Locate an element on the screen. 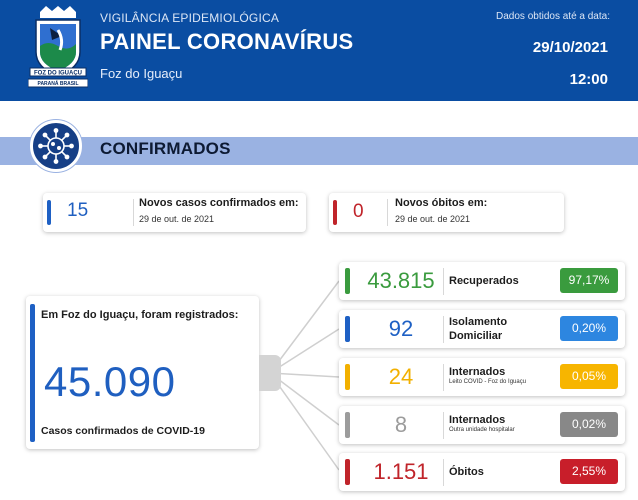  stat-label: Óbitos is located at coordinates (466, 472).